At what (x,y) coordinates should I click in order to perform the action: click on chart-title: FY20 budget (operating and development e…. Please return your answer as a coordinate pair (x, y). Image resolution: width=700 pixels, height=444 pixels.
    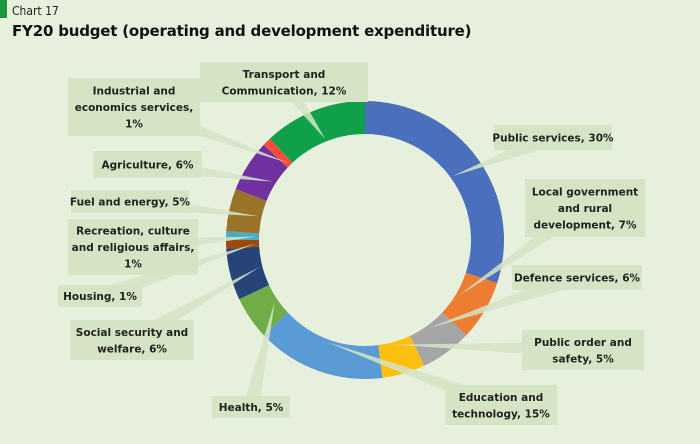
    Looking at the image, I should click on (242, 31).